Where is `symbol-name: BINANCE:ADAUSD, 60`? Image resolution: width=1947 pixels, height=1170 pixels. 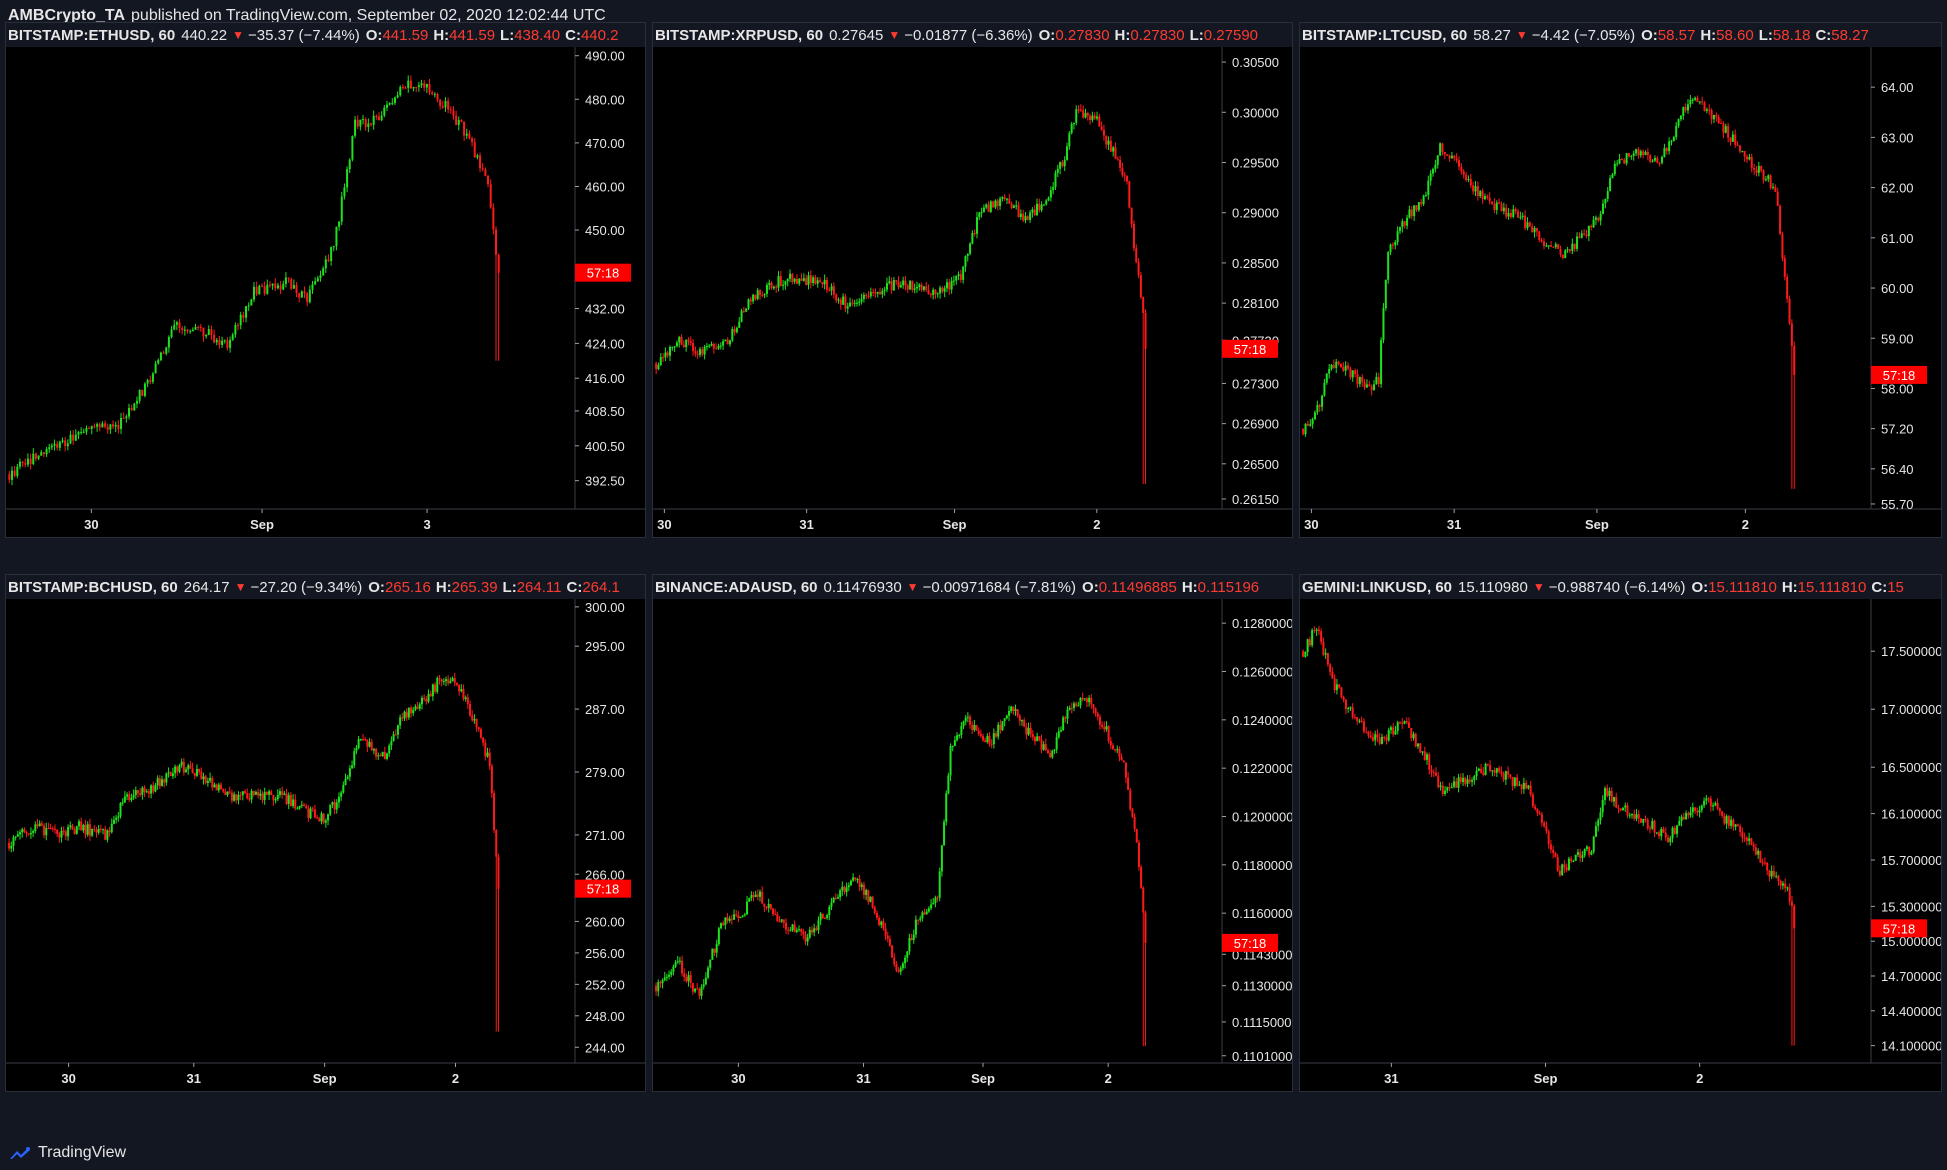
symbol-name: BINANCE:ADAUSD, 60 is located at coordinates (736, 587).